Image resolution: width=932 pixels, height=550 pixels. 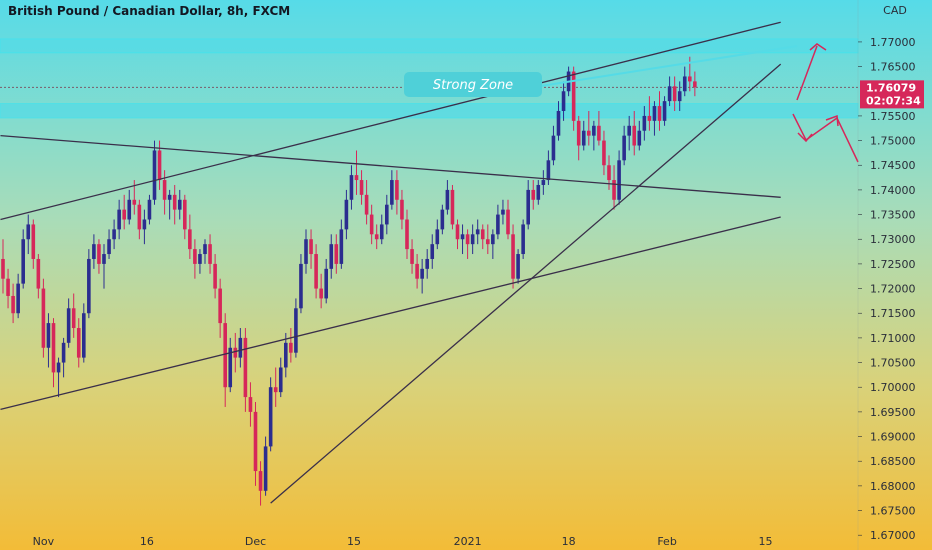 What do you see at coordinates (473, 85) in the screenshot?
I see `strong-zone-label: Strong Zone` at bounding box center [473, 85].